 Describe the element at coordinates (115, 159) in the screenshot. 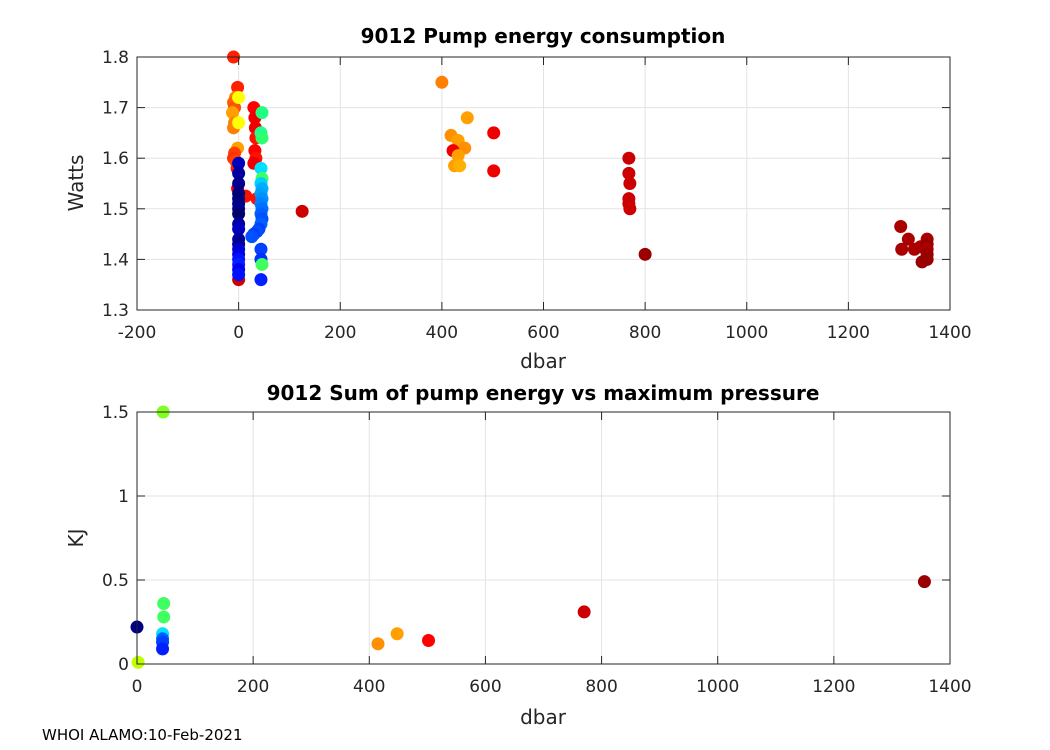

I see `y-tick-label: 1.6` at that location.